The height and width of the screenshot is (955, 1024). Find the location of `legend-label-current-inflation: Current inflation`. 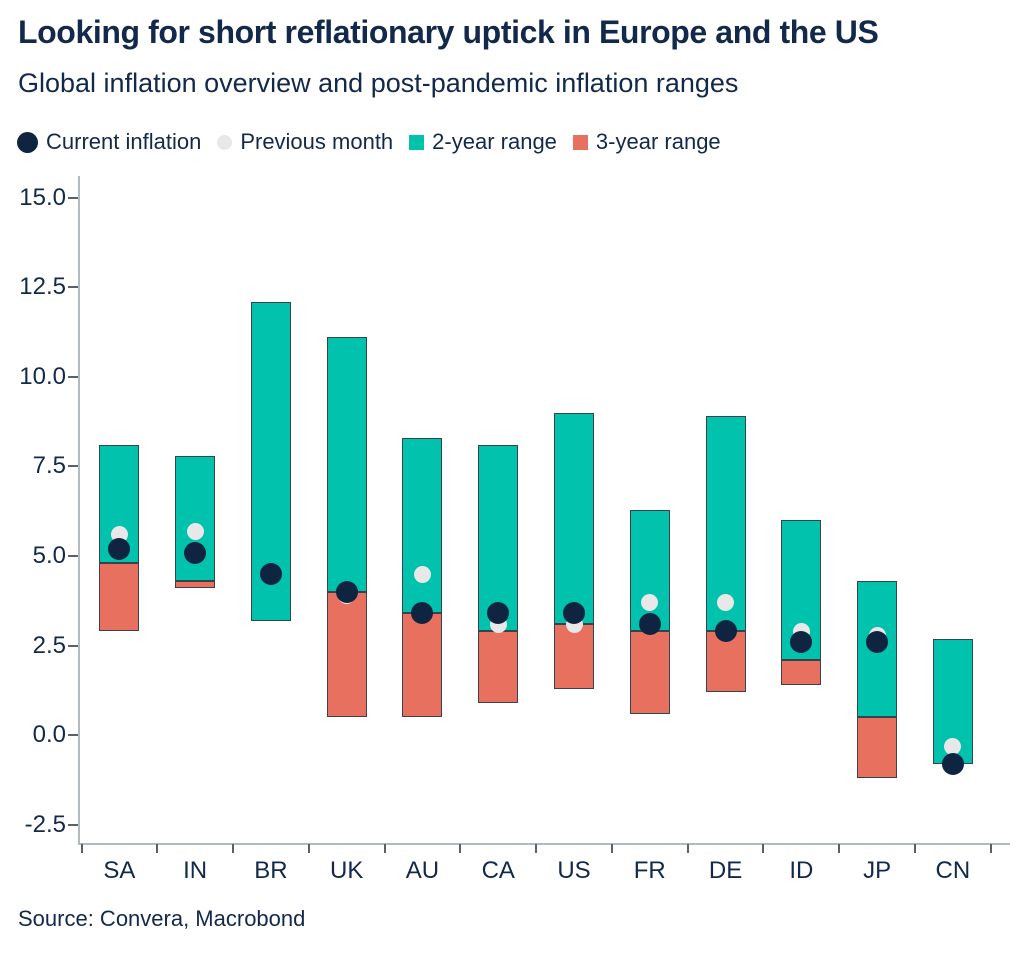

legend-label-current-inflation: Current inflation is located at coordinates (124, 141).